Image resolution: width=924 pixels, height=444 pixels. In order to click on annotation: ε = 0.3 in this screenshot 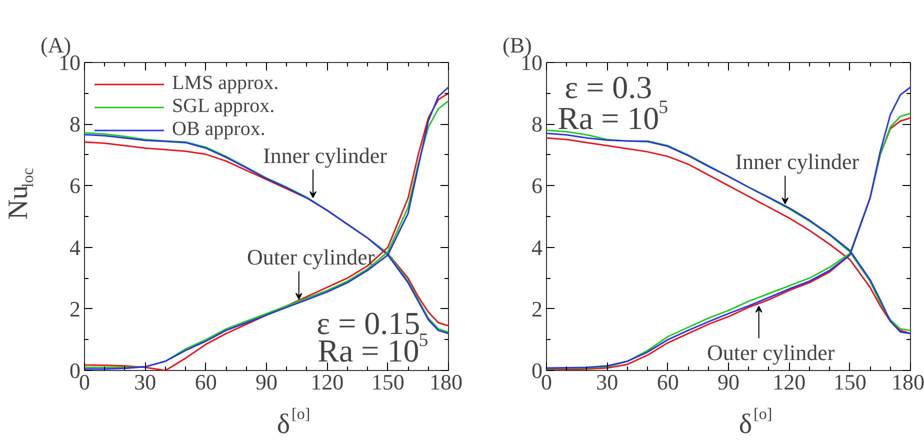, I will do `click(608, 87)`.